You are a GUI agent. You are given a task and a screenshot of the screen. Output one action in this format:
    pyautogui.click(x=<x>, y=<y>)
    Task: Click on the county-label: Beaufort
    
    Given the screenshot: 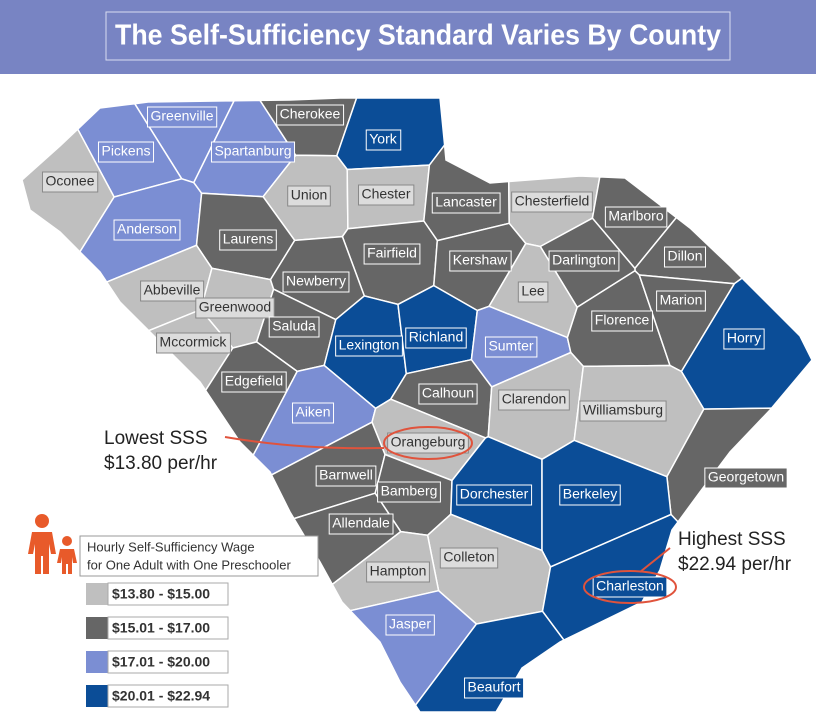 What is the action you would take?
    pyautogui.click(x=494, y=687)
    